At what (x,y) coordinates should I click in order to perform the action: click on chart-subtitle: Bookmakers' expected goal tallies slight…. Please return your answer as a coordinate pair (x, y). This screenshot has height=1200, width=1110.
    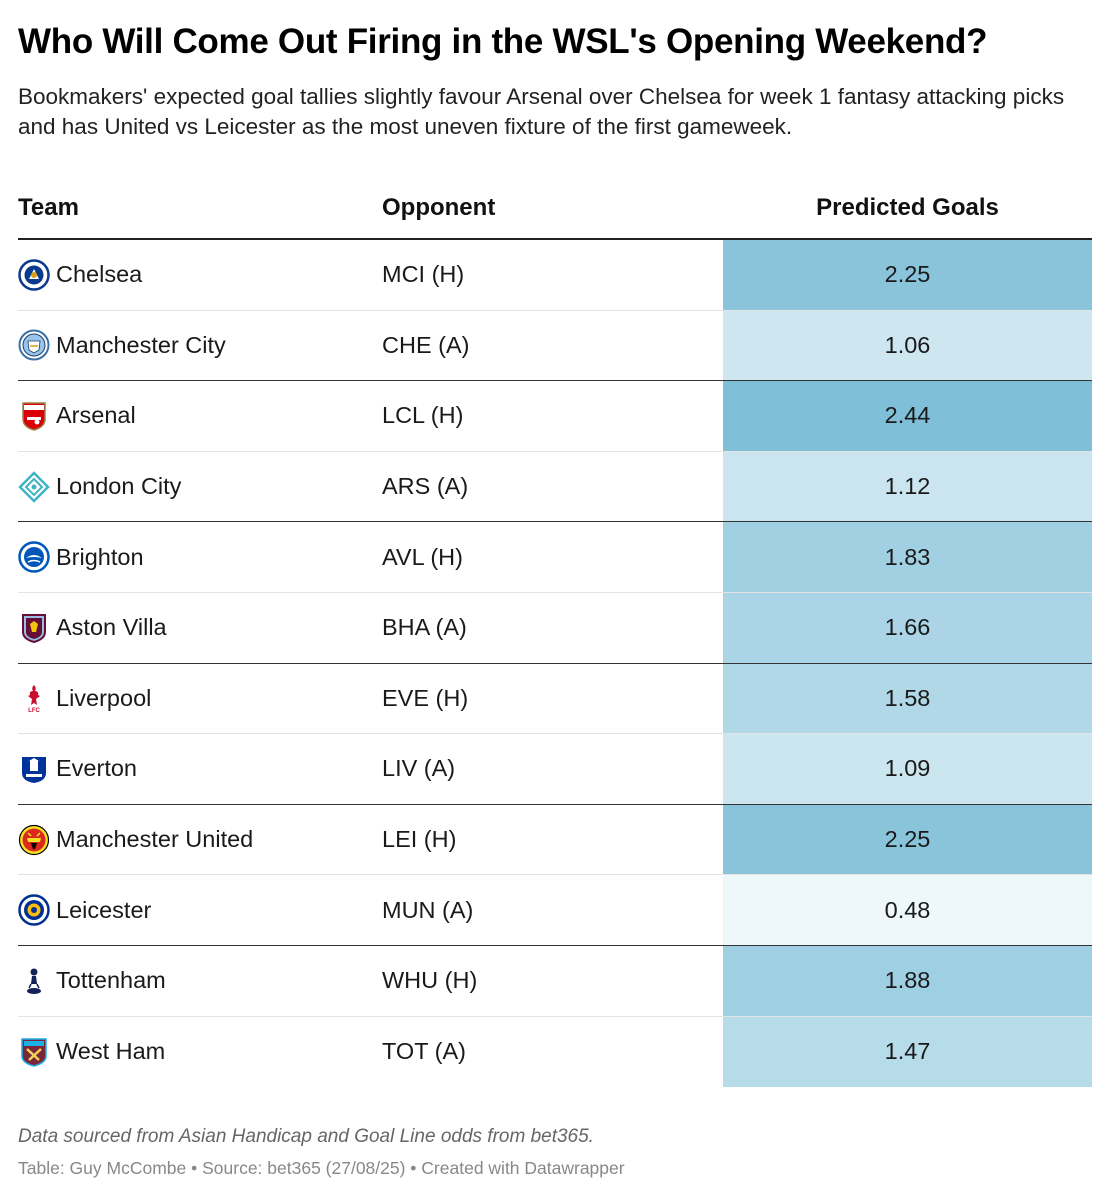
    Looking at the image, I should click on (541, 111).